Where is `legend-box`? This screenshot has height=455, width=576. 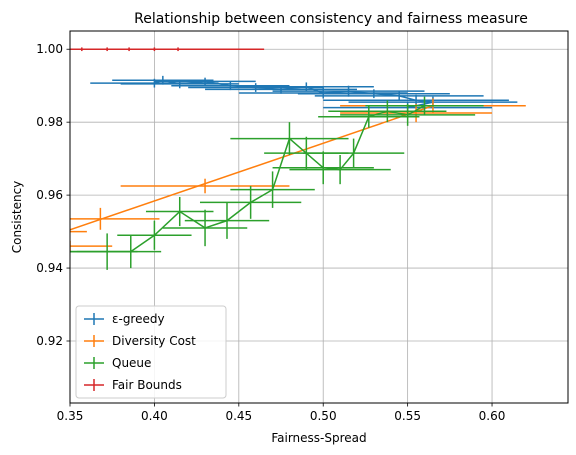 legend-box is located at coordinates (151, 352).